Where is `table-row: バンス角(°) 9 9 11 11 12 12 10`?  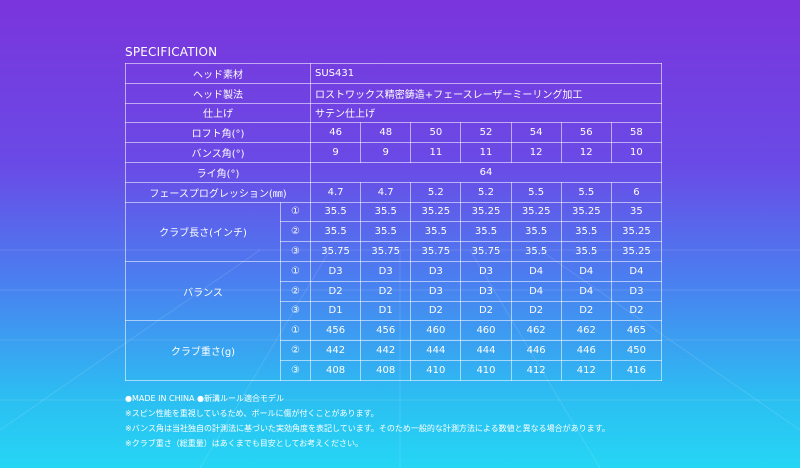
table-row: バンス角(°) 9 9 11 11 12 12 10 is located at coordinates (394, 152).